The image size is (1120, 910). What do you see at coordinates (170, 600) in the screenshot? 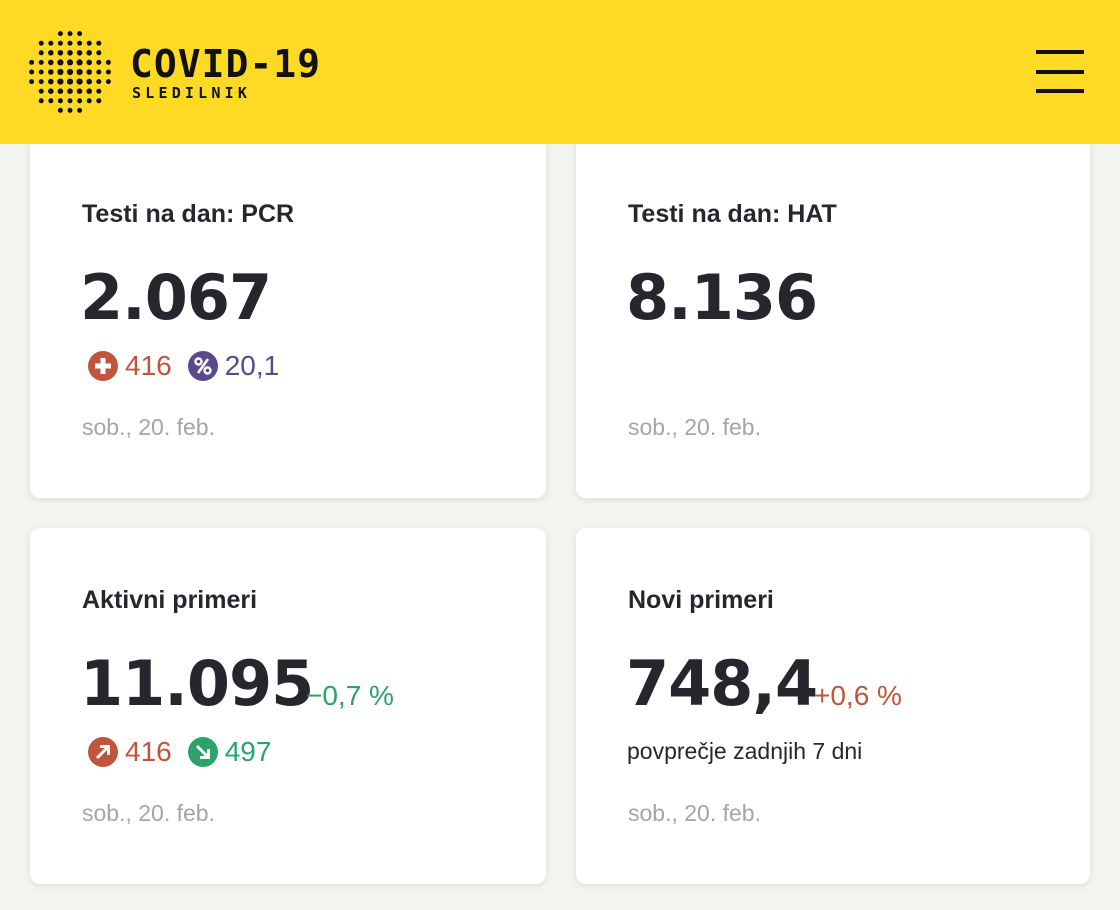
I see `card-title: Aktivni primeri` at bounding box center [170, 600].